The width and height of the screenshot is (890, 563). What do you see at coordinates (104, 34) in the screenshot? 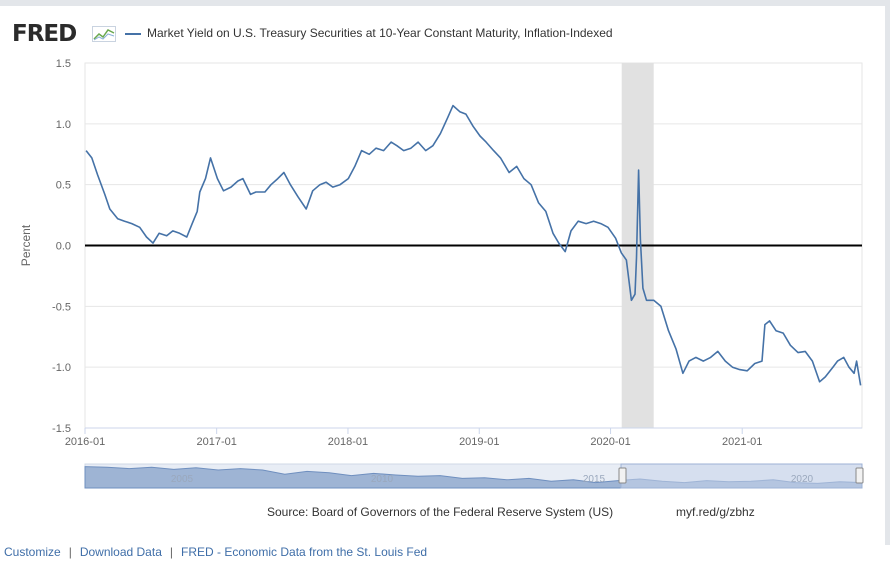
I see `chart-logo-icon` at bounding box center [104, 34].